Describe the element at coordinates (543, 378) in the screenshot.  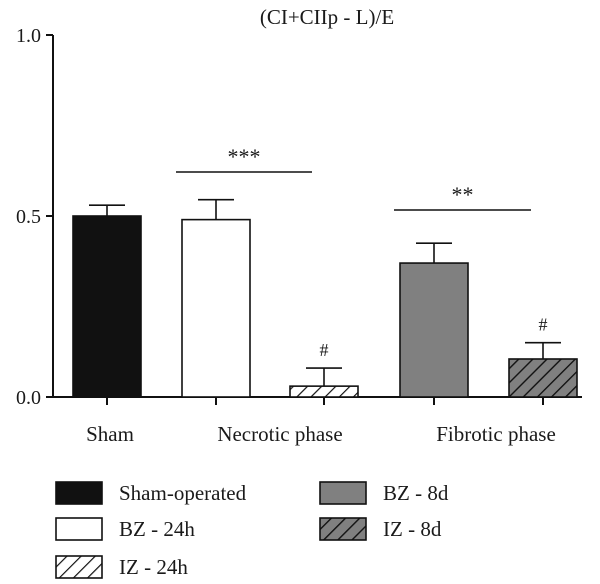
I see `bar-iz-8d` at that location.